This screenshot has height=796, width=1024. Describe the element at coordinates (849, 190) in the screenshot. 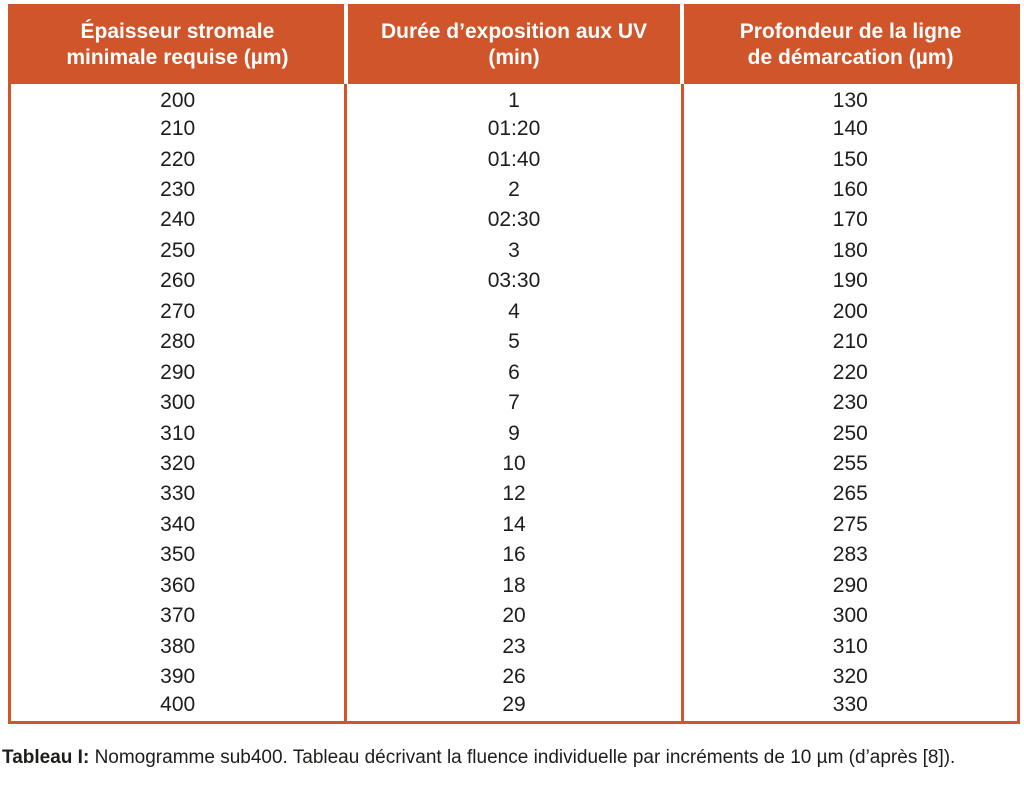

I see `cell-col3: 160` at that location.